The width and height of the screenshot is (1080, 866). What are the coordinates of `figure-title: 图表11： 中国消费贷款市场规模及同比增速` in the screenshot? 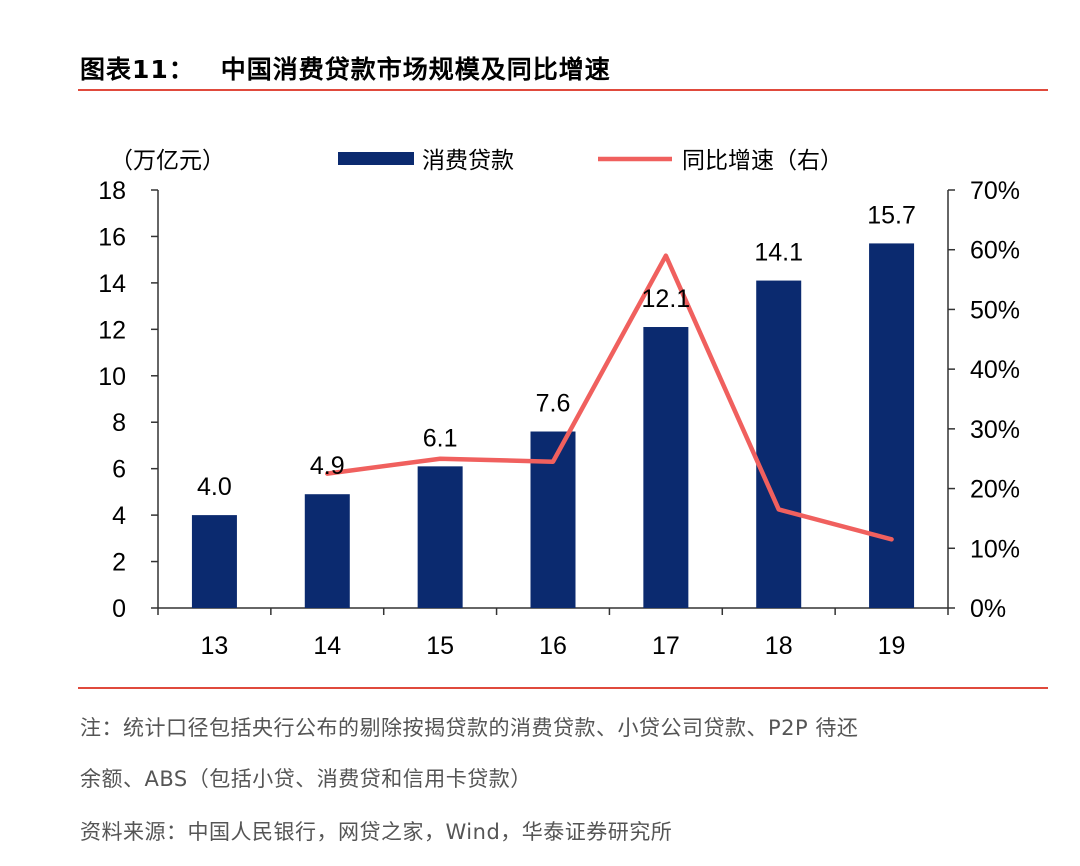 It's located at (345, 68).